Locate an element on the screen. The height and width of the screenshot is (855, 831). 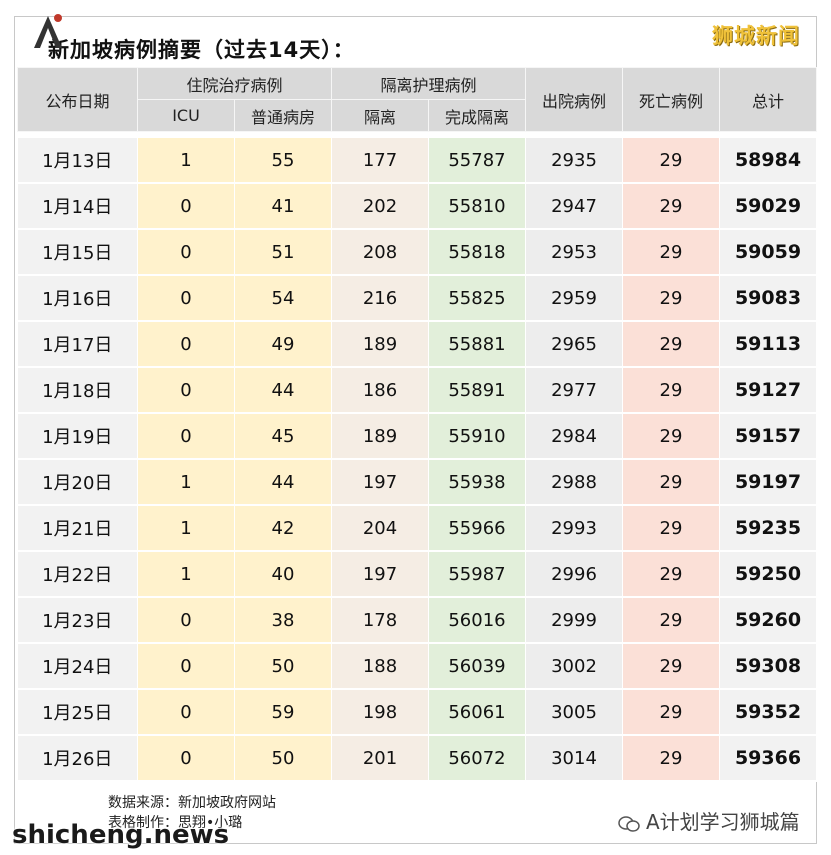
cell-done: 55825 is located at coordinates (477, 298).